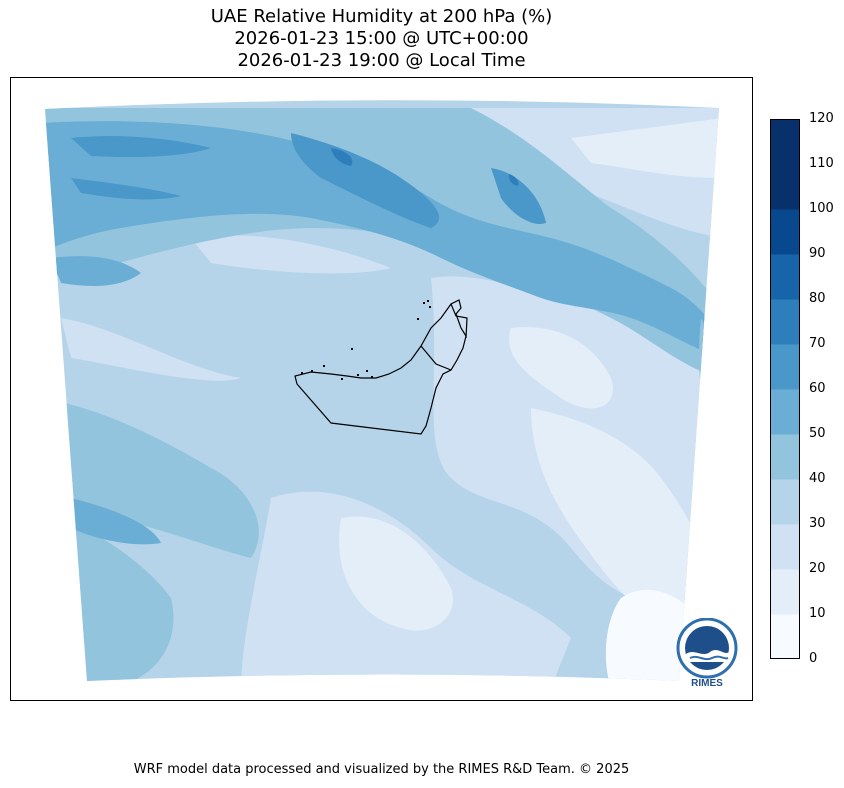 This screenshot has width=844, height=788. What do you see at coordinates (817, 523) in the screenshot?
I see `colorbar-tick-label: 30` at bounding box center [817, 523].